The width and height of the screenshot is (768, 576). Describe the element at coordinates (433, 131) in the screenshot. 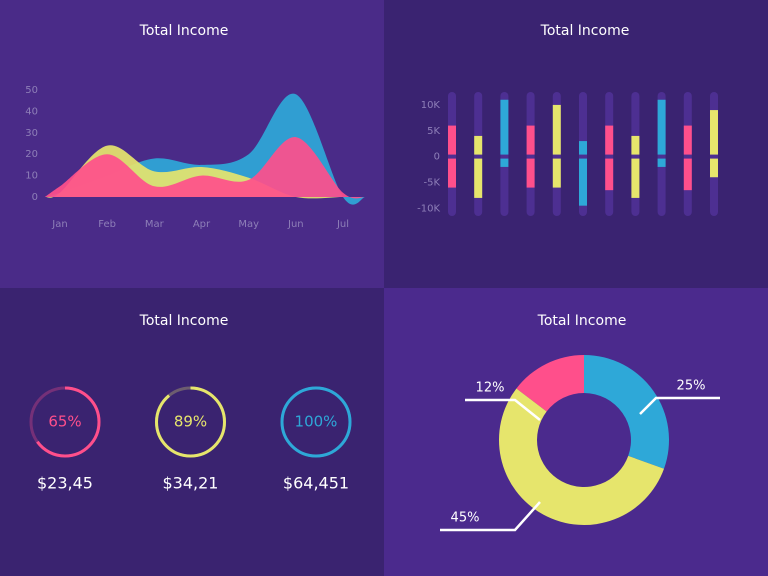

I see `y-tick-label: 5K` at that location.